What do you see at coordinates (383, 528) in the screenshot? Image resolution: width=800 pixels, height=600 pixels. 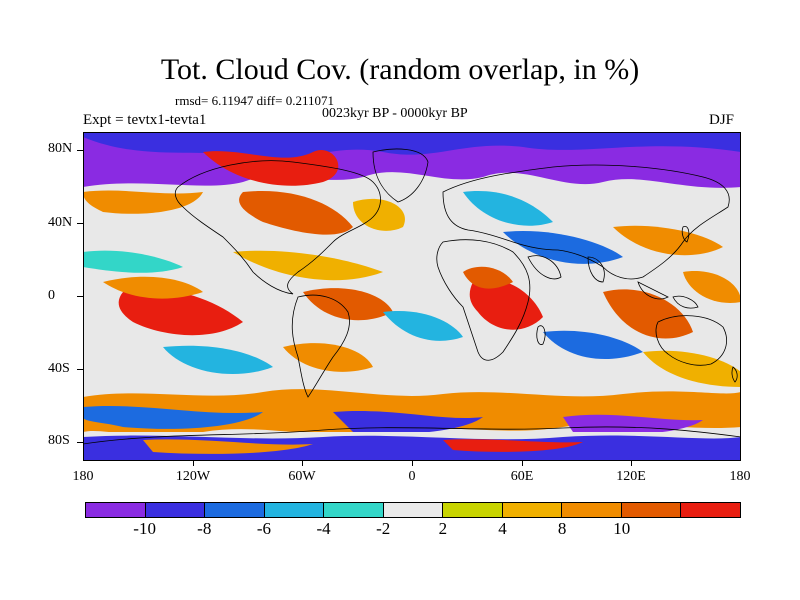 I see `colorbar-label-4: -2` at bounding box center [383, 528].